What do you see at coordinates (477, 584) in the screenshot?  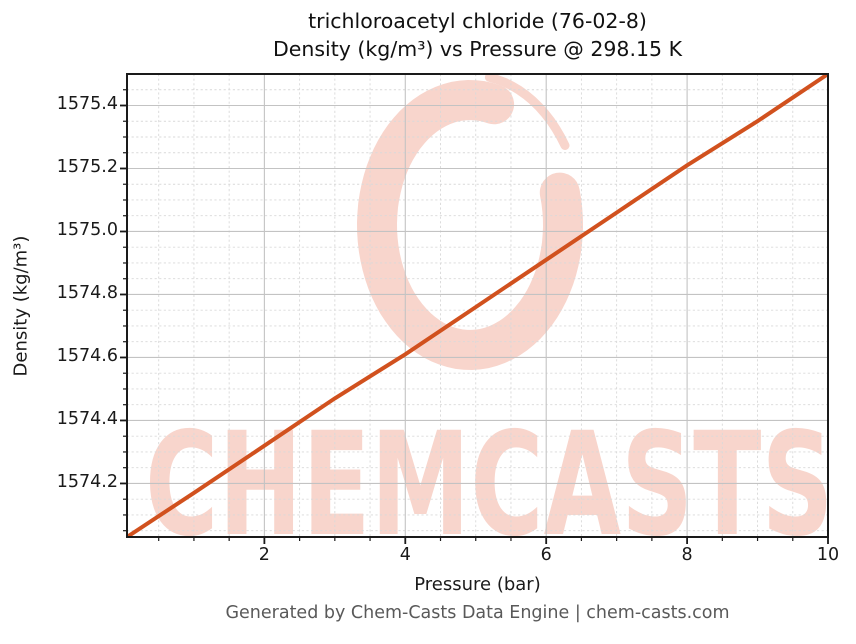 I see `x-axis-label: Pressure (bar)` at bounding box center [477, 584].